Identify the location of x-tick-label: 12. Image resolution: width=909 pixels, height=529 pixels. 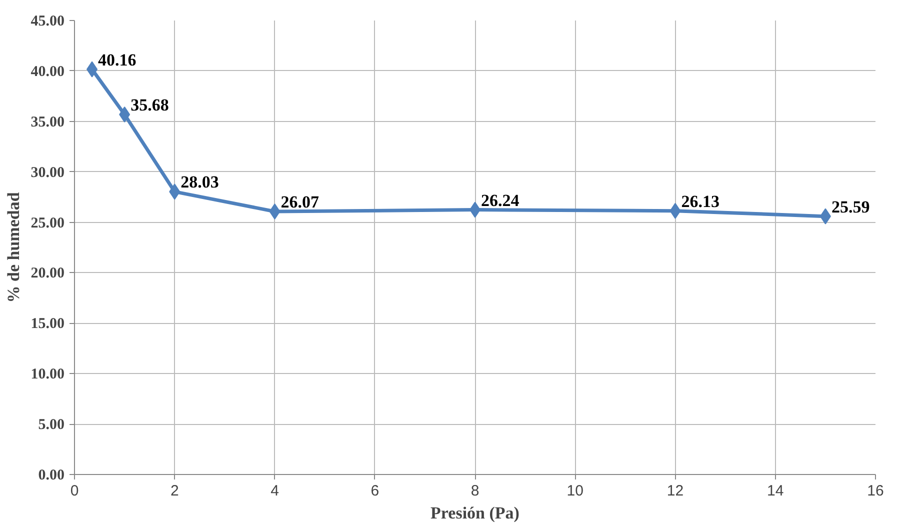
(675, 491).